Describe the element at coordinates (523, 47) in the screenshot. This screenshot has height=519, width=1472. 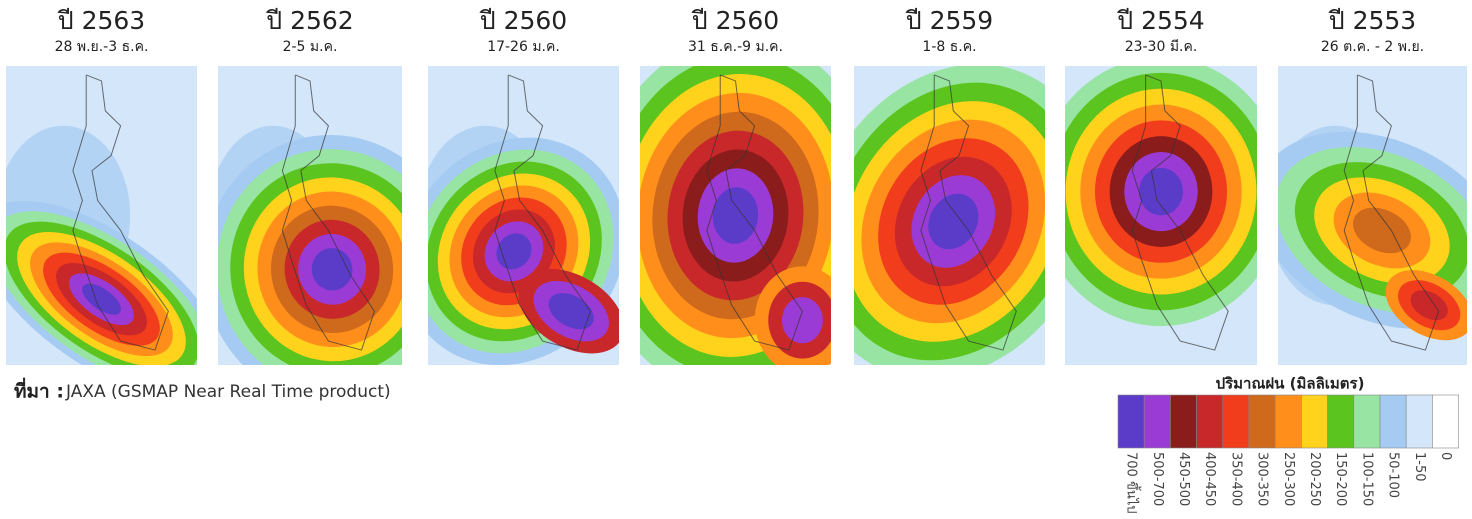
I see `panel-subtitle: 17-26 ม.ค.` at that location.